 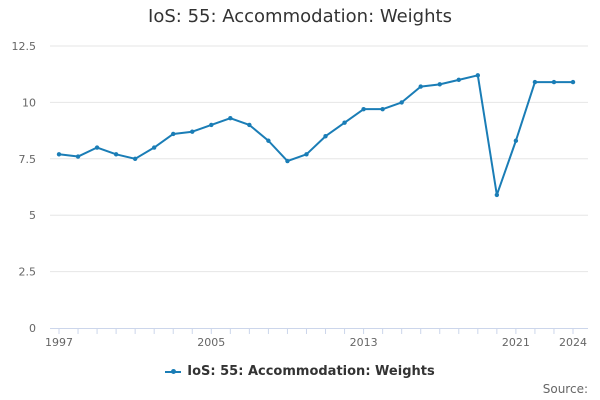 What do you see at coordinates (173, 372) in the screenshot?
I see `legend-line-icon` at bounding box center [173, 372].